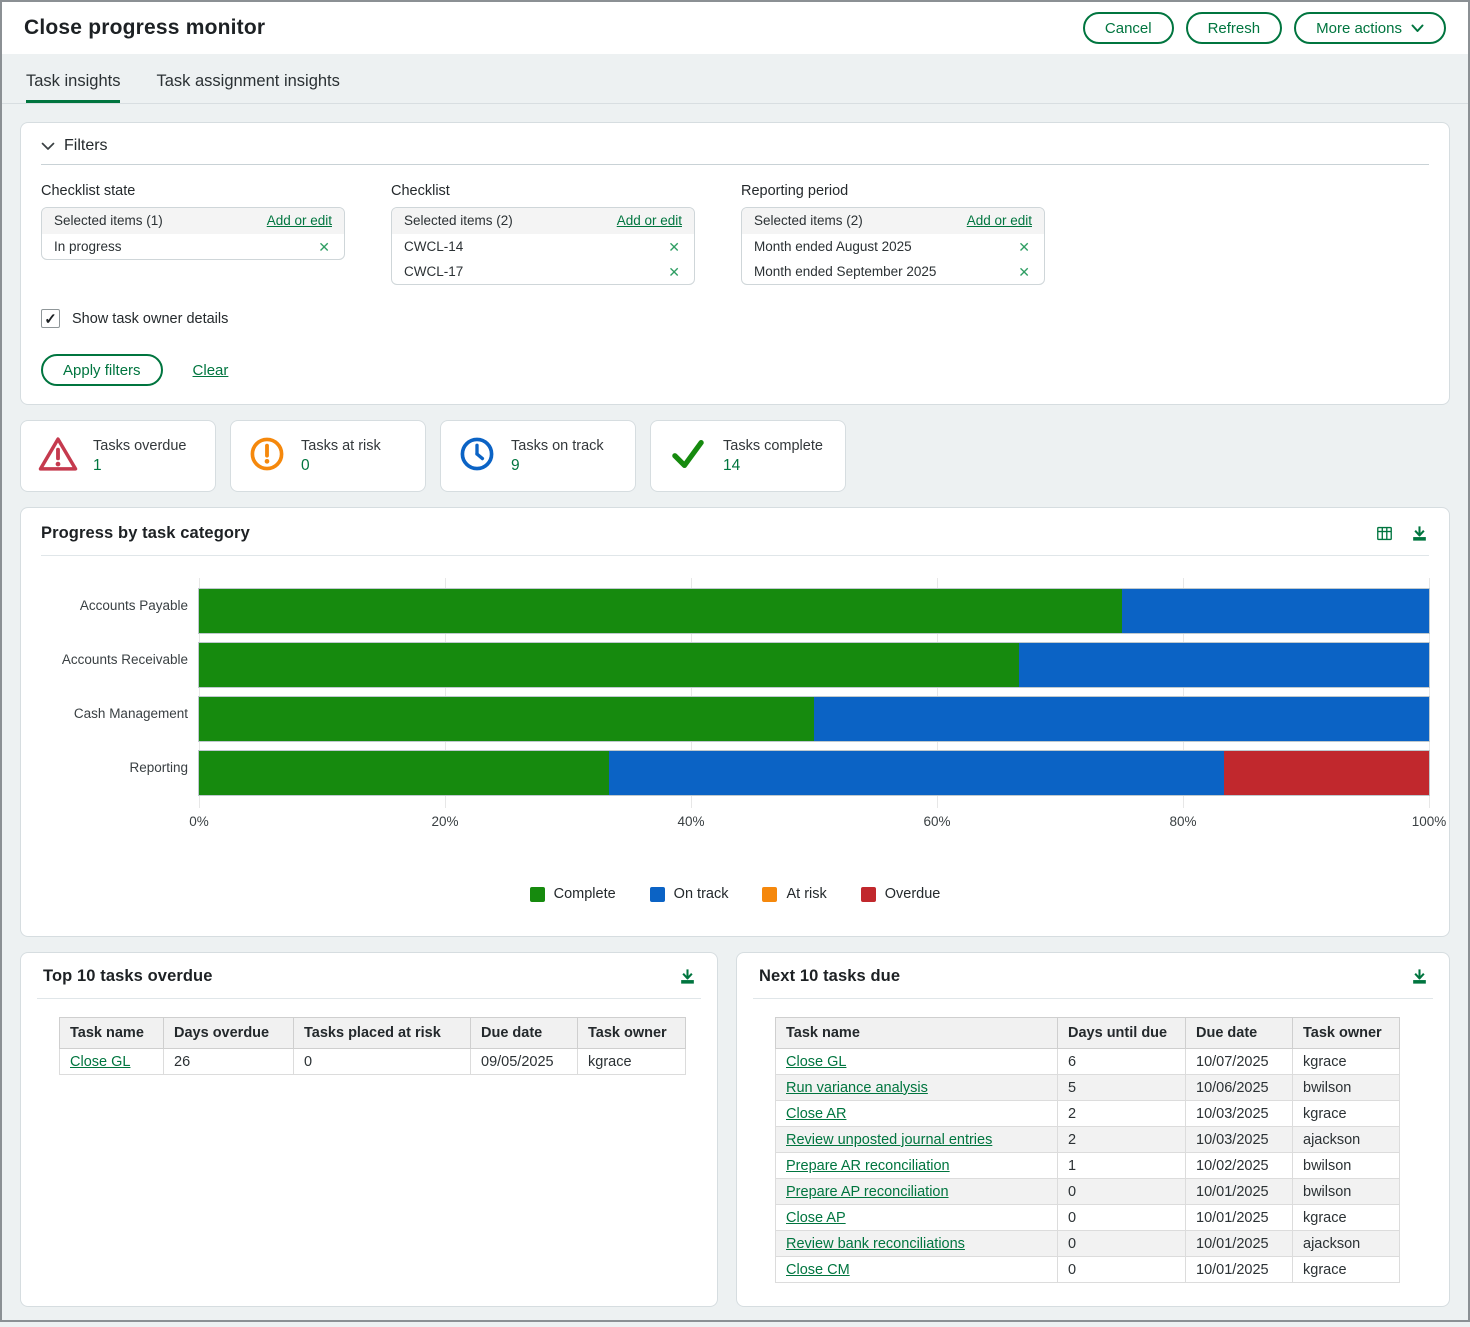 Image resolution: width=1470 pixels, height=1327 pixels. I want to click on stat-label: Tasks at risk, so click(341, 445).